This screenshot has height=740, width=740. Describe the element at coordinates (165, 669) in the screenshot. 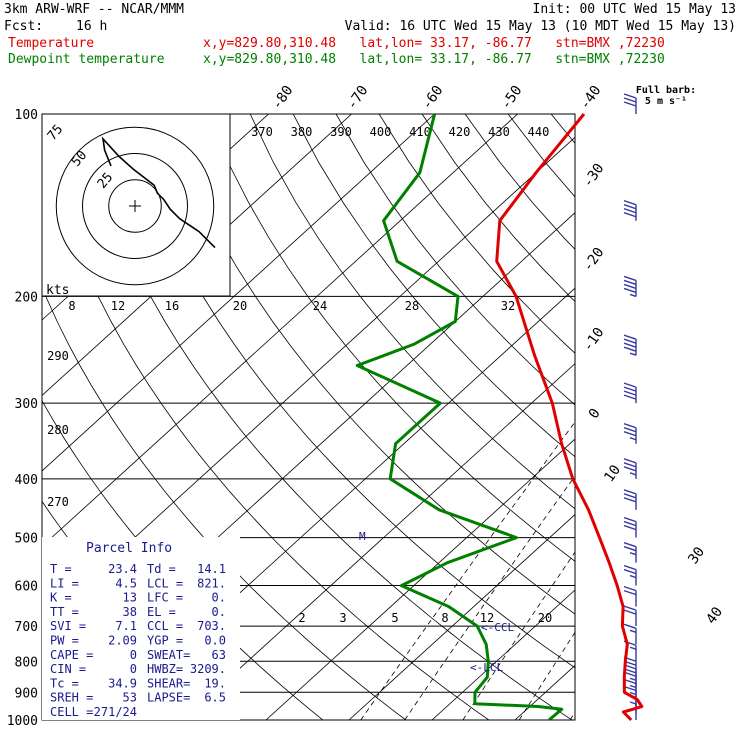

I see `parcel-stat-label: HWBZ=` at that location.